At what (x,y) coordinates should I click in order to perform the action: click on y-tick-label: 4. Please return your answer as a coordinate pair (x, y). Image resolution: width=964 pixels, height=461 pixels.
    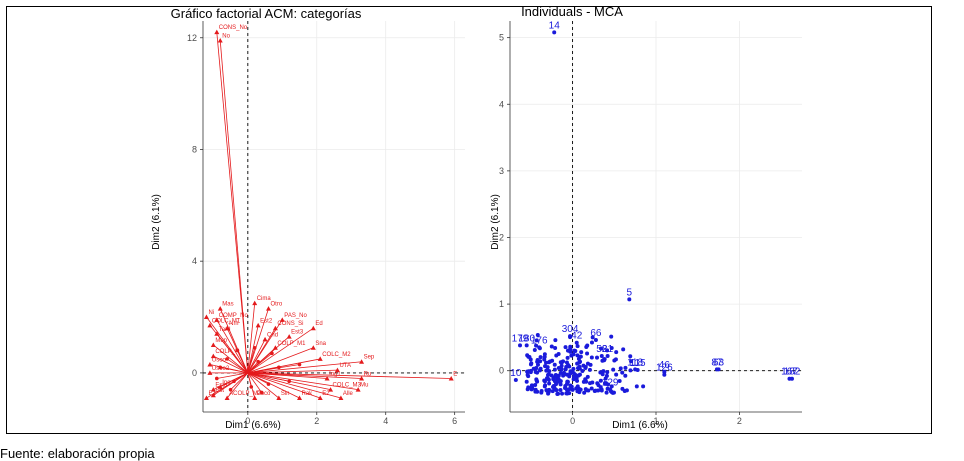
    Looking at the image, I should click on (194, 261).